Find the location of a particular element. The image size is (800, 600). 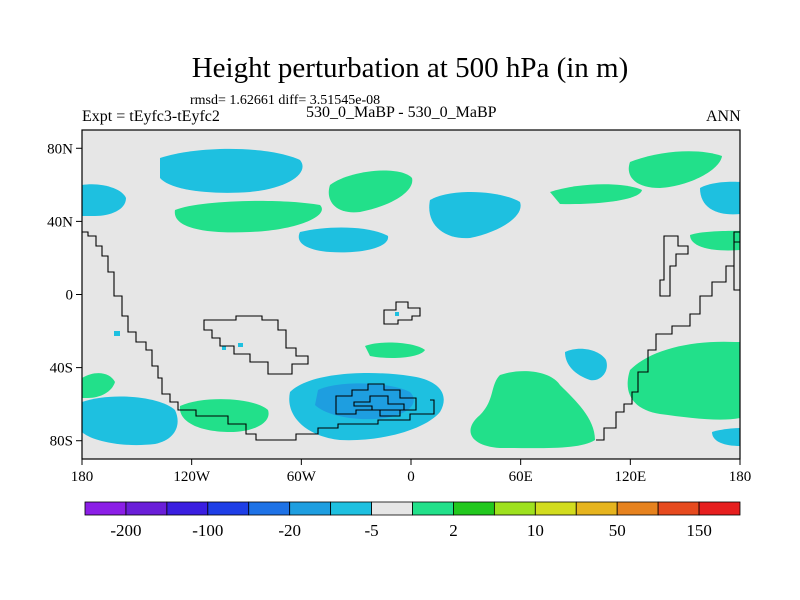

y-tick-label: 40N is located at coordinates (60, 222).